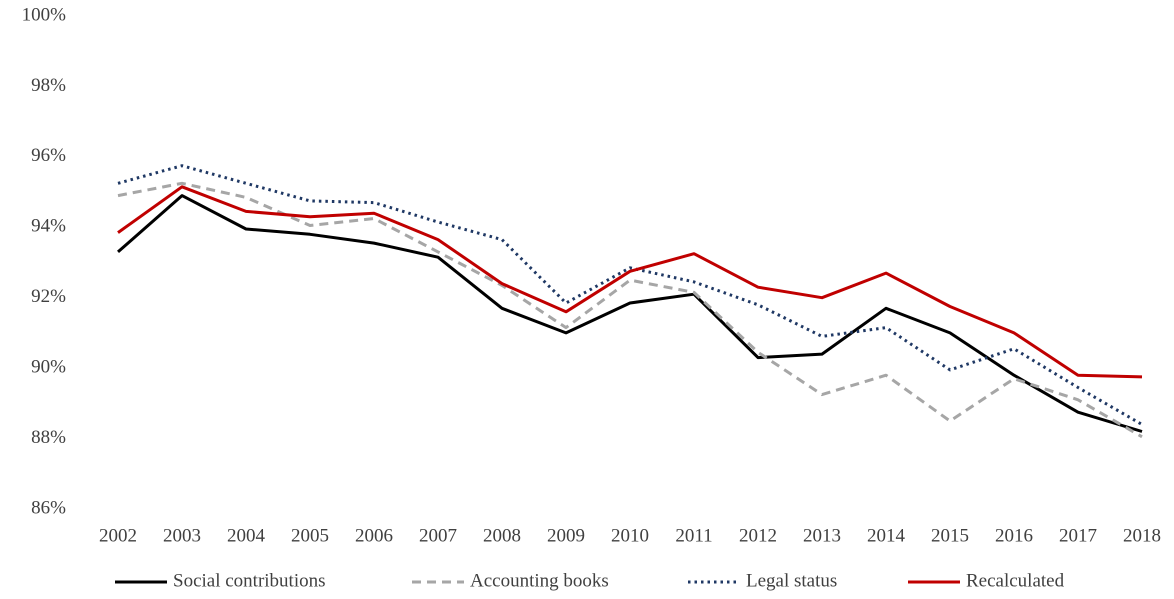 This screenshot has width=1174, height=599. I want to click on y-tick-label: 90%, so click(48, 367).